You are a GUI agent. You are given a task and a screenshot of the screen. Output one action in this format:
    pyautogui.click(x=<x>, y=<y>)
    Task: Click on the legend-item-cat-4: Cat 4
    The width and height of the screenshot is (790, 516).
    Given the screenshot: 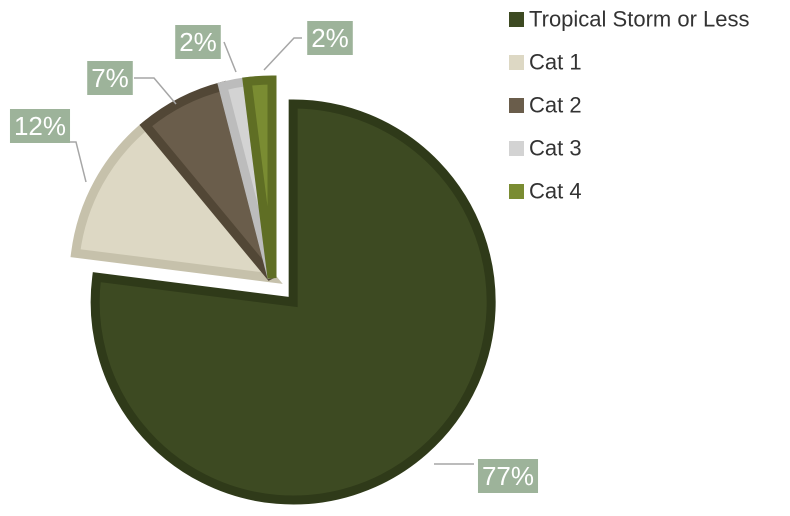 What is the action you would take?
    pyautogui.click(x=545, y=191)
    